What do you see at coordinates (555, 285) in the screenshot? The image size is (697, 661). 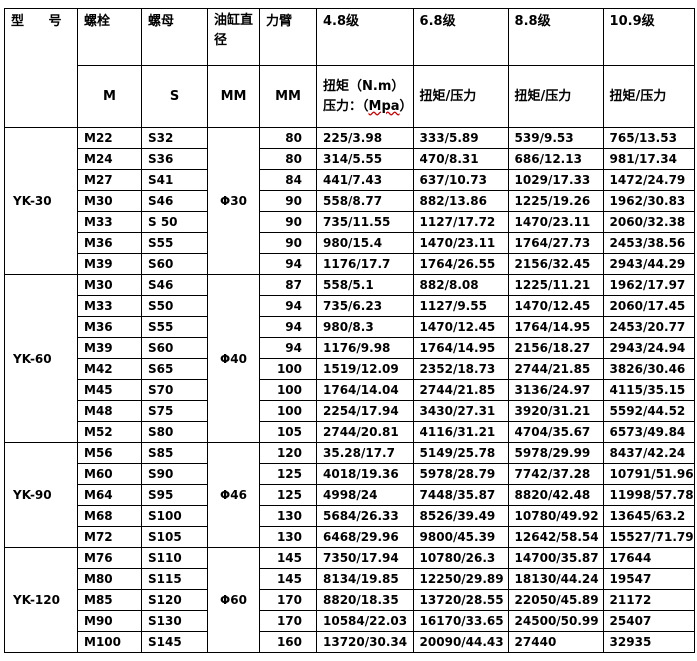 I see `grade88-cell: 1225/11.21` at bounding box center [555, 285].